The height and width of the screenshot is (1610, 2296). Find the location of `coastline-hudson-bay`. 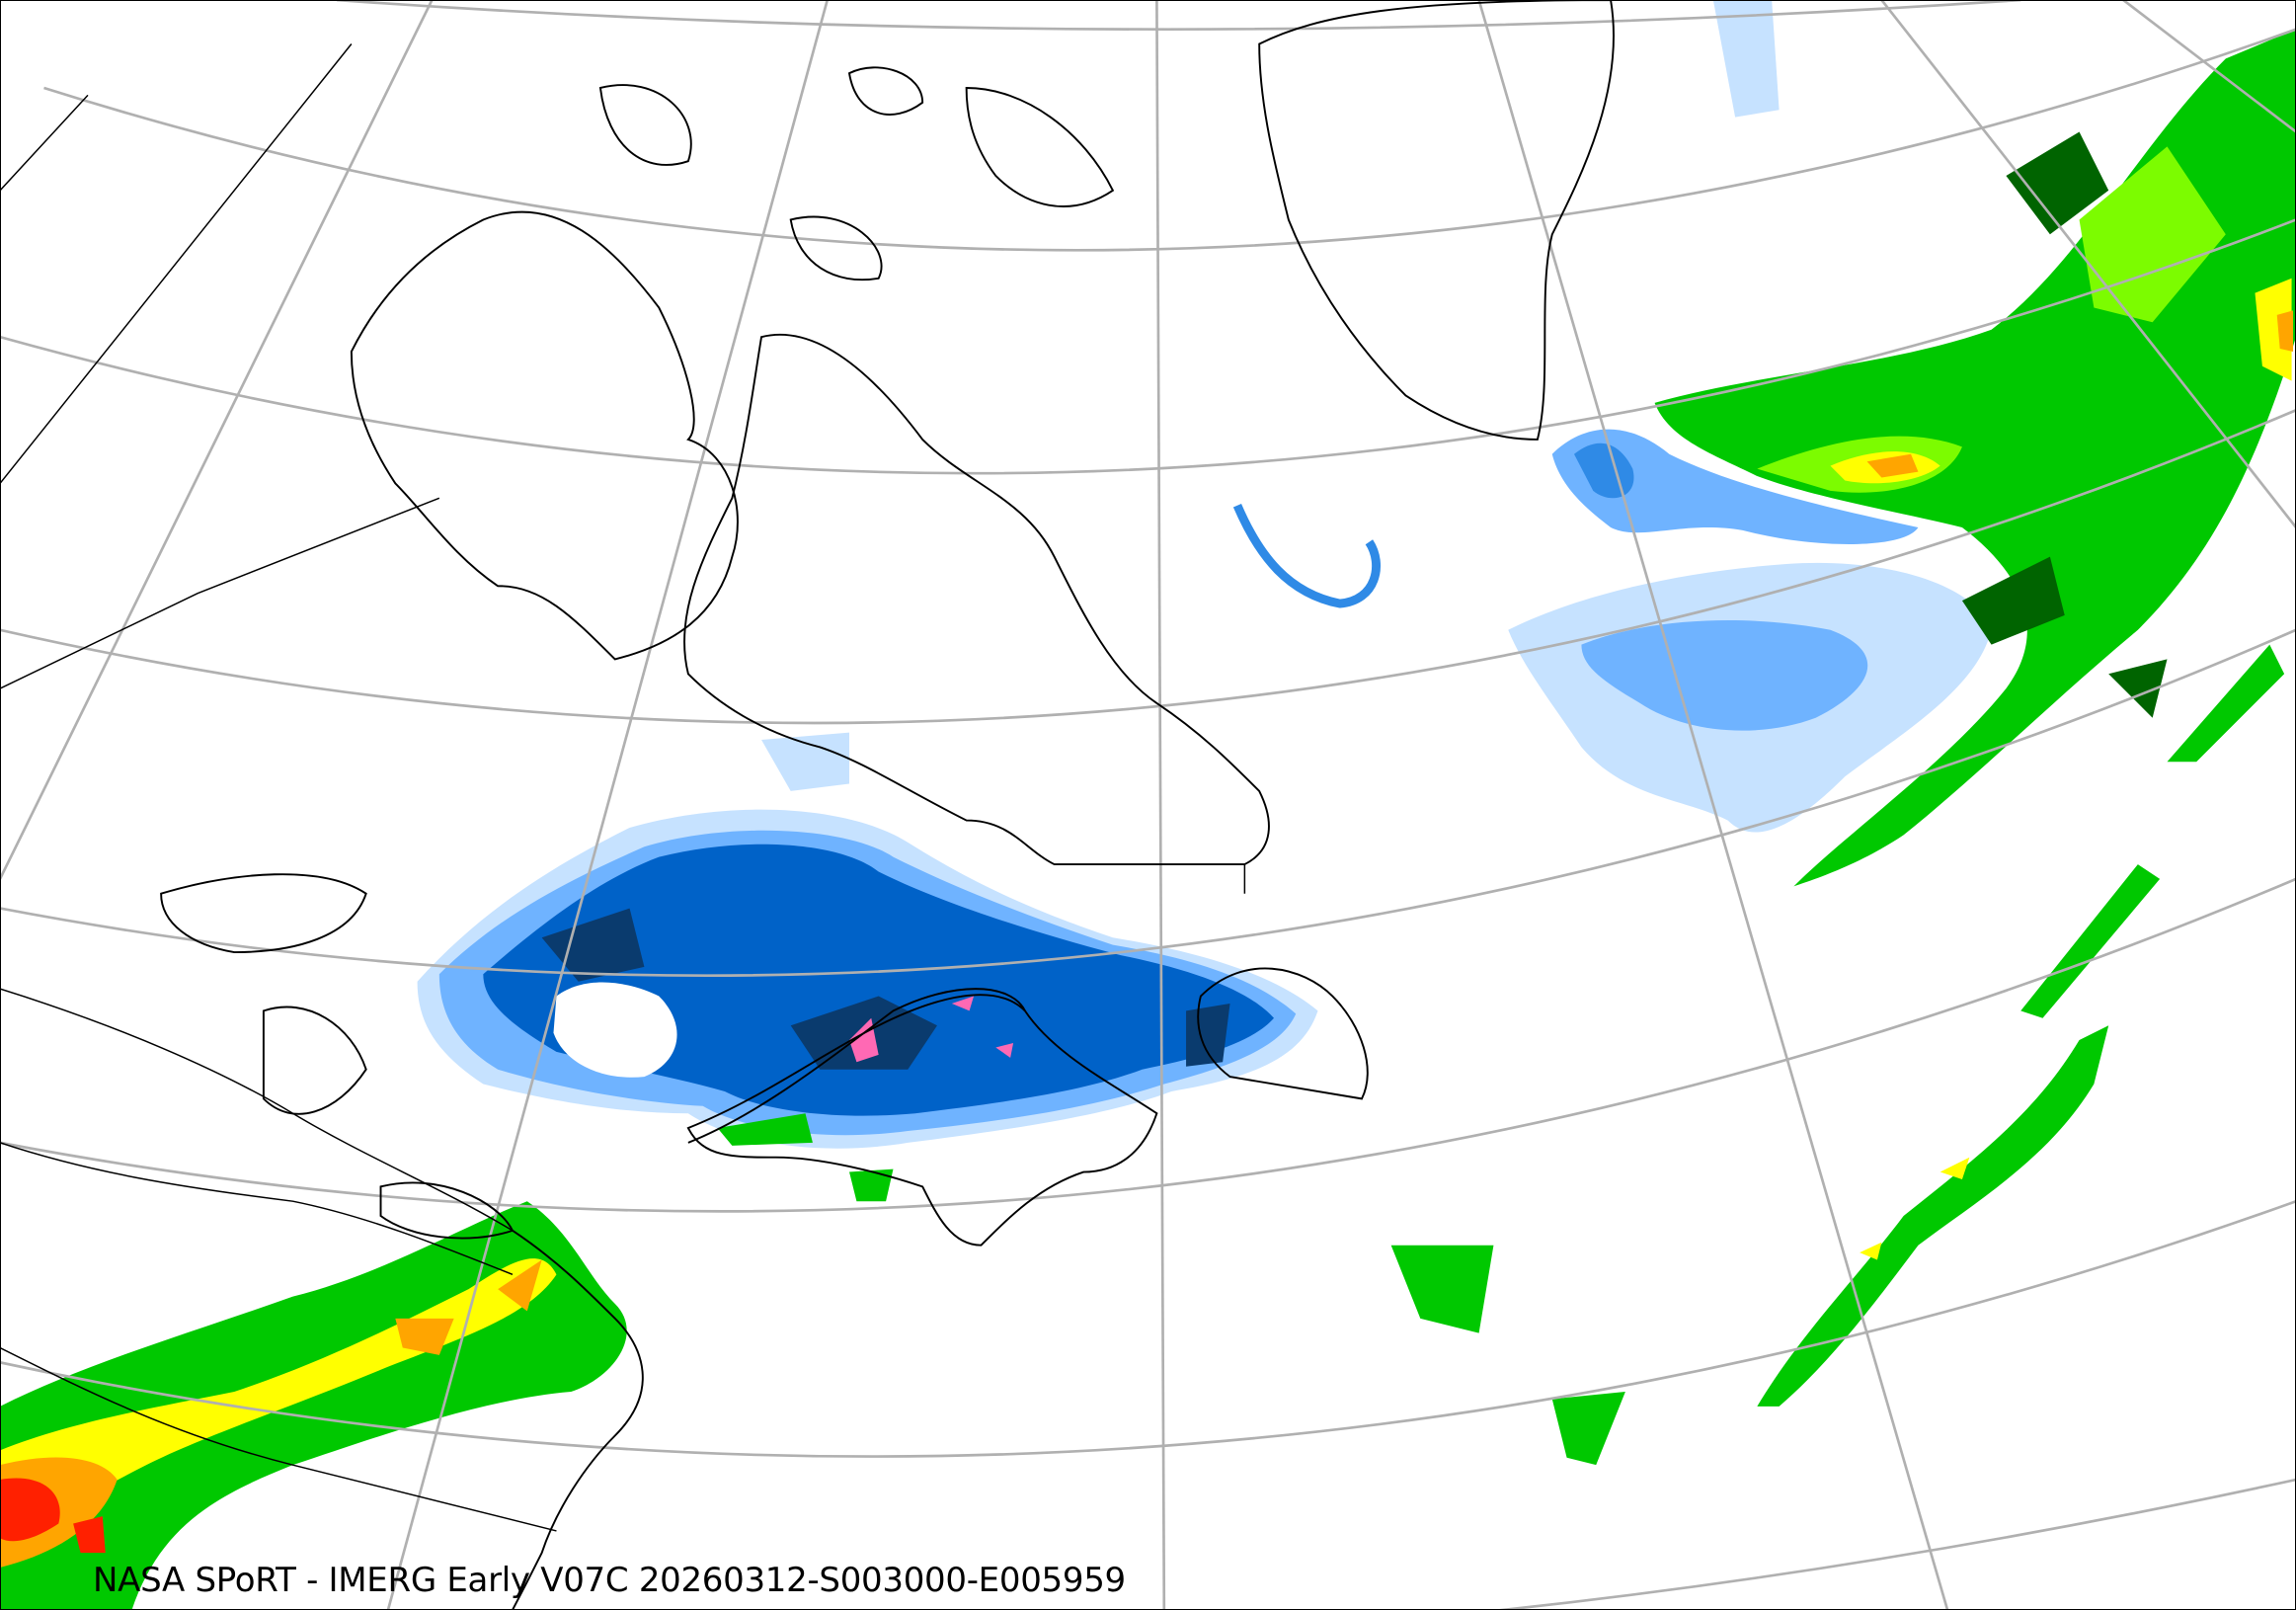

coastline-hudson-bay is located at coordinates (545, 435).